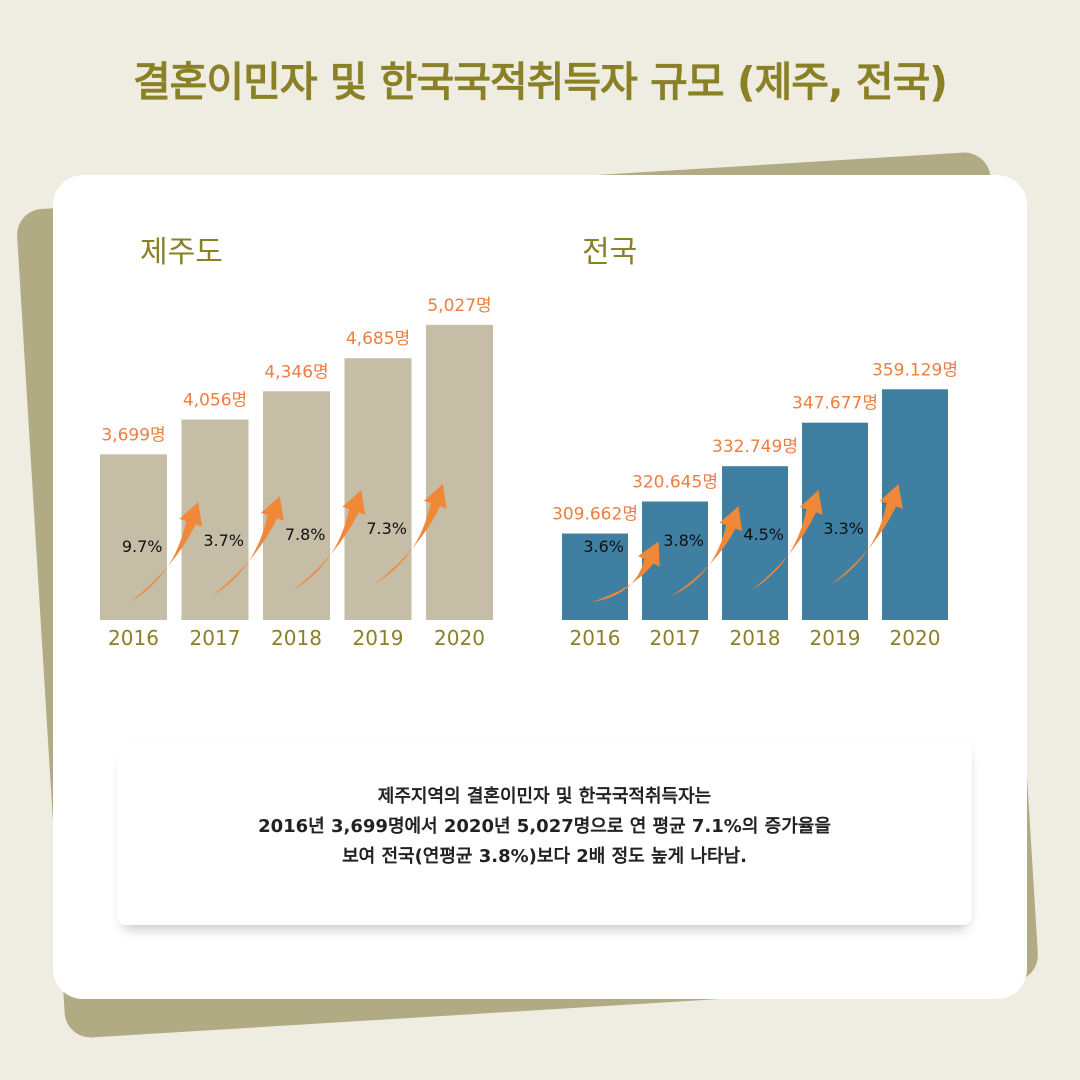 The height and width of the screenshot is (1080, 1080). I want to click on value-label-national-2019: 347.677명, so click(835, 404).